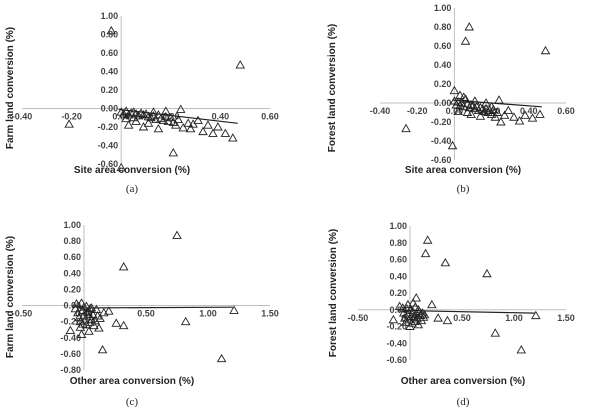  I want to click on trend-line, so click(155, 307).